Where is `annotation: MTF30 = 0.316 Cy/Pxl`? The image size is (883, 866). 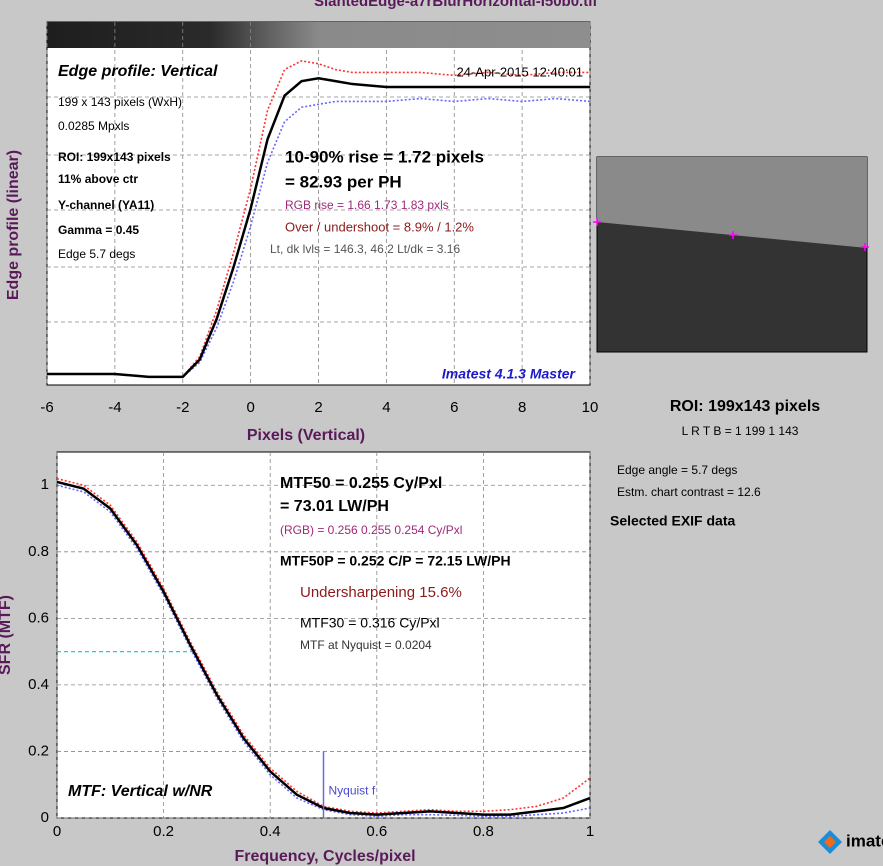
annotation: MTF30 = 0.316 Cy/Pxl is located at coordinates (370, 623).